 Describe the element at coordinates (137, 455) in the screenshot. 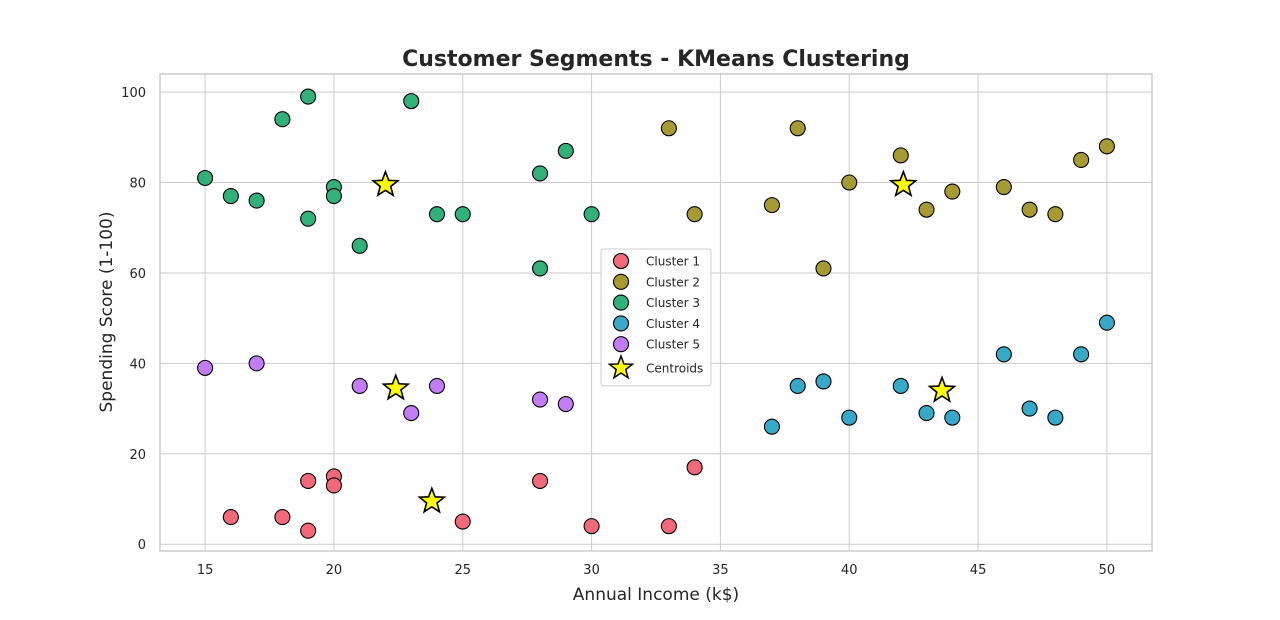

I see `y-tick-label: 20` at that location.